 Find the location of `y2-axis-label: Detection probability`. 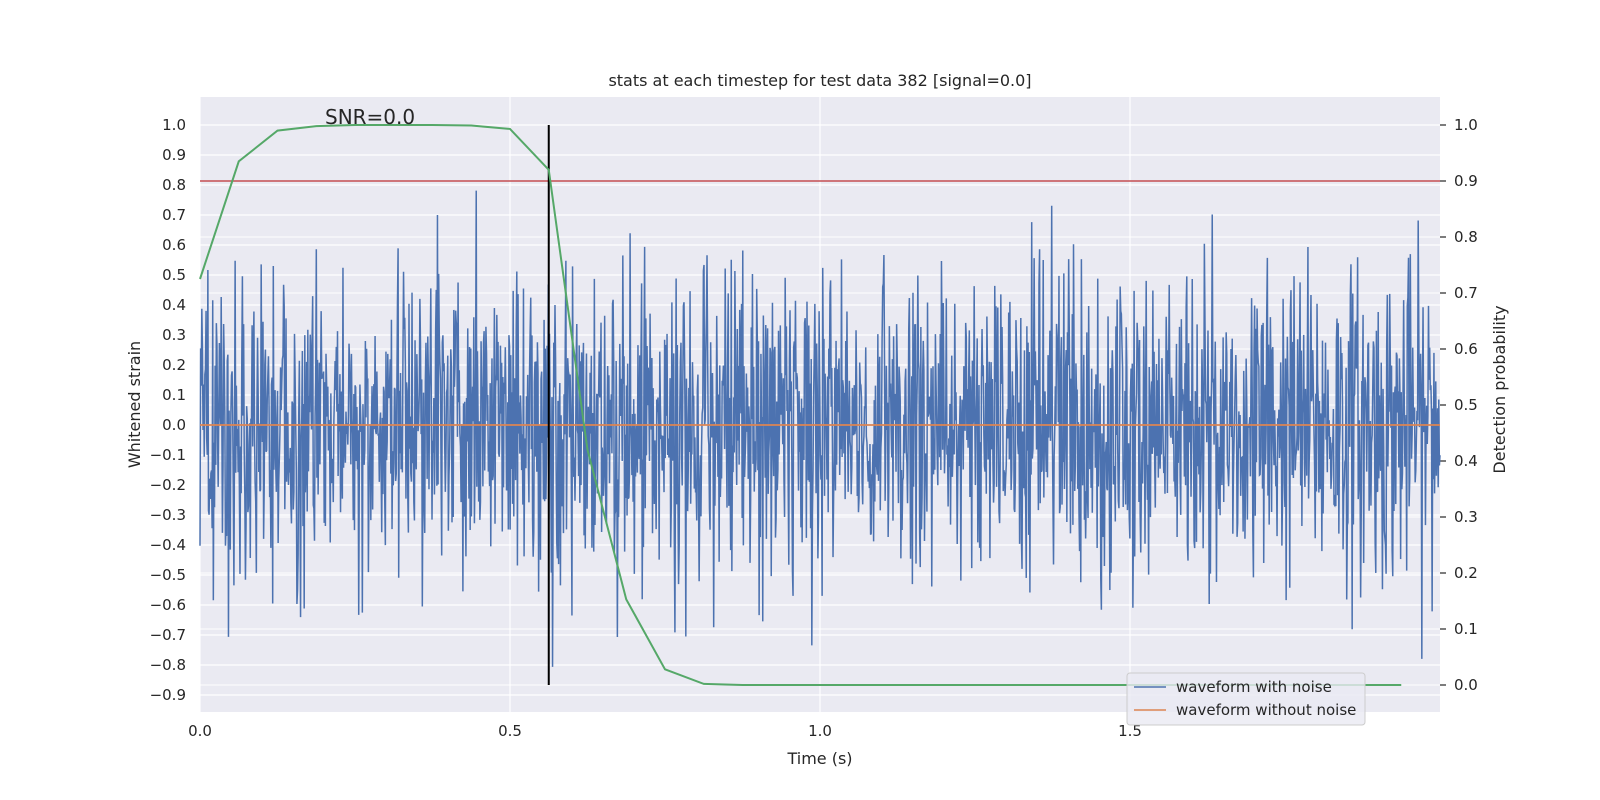

y2-axis-label: Detection probability is located at coordinates (1499, 389).